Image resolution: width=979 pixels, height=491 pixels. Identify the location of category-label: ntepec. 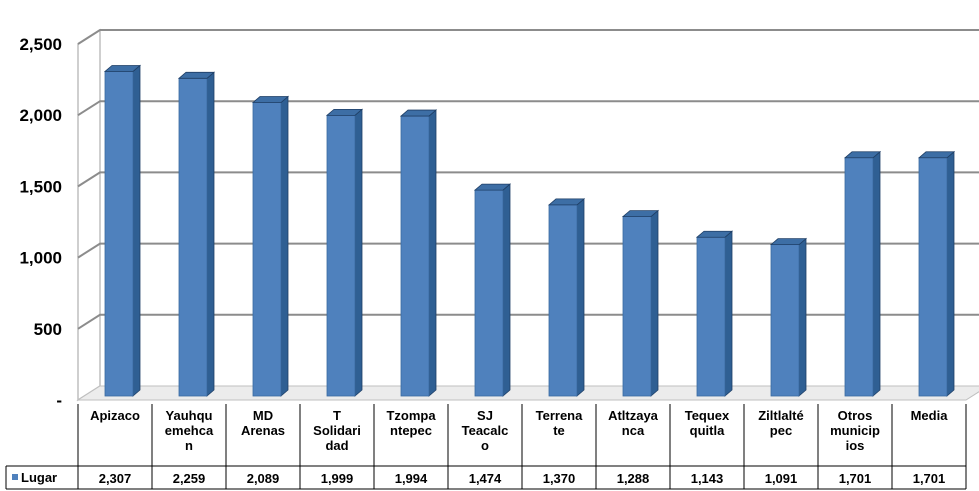
(411, 430).